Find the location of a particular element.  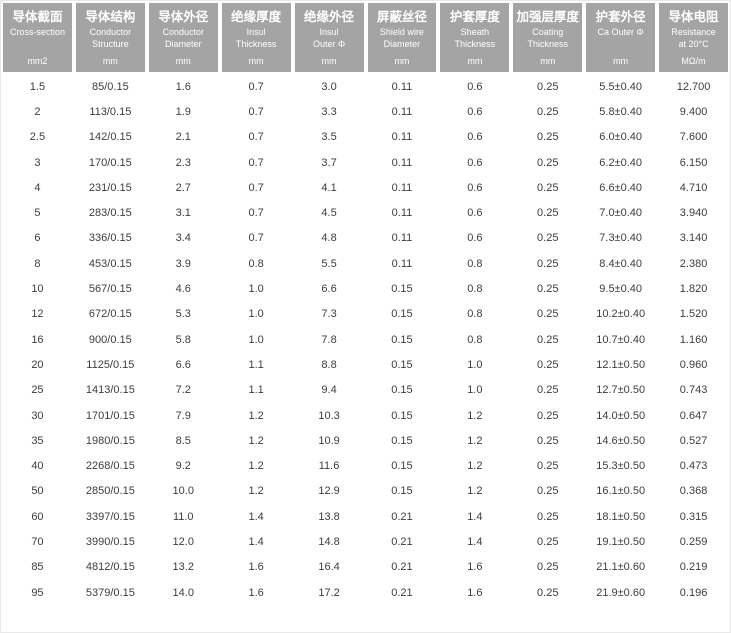

cell-conductor-structure: 672/0.15 is located at coordinates (110, 314).